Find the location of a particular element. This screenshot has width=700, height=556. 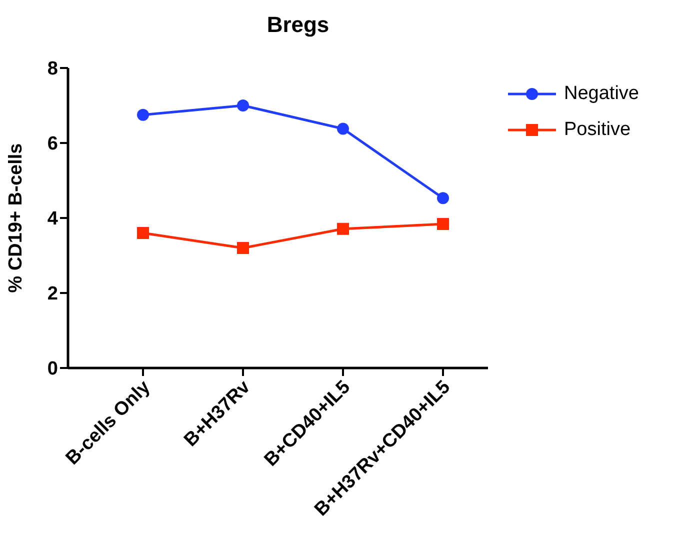

y-tick-label: 6 is located at coordinates (52, 144).